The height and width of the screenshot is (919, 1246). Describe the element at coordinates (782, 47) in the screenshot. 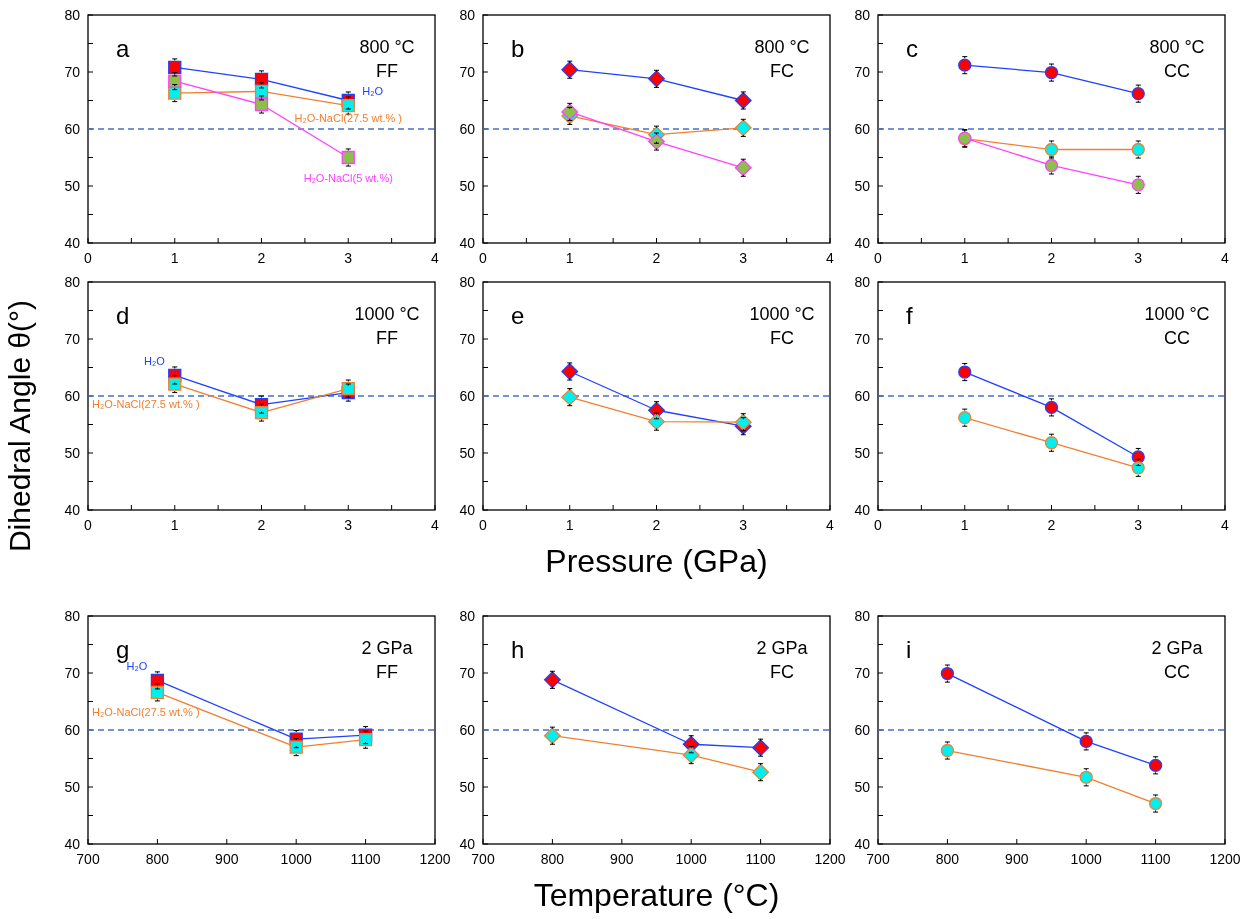

I see `annotation: 800 °C` at that location.